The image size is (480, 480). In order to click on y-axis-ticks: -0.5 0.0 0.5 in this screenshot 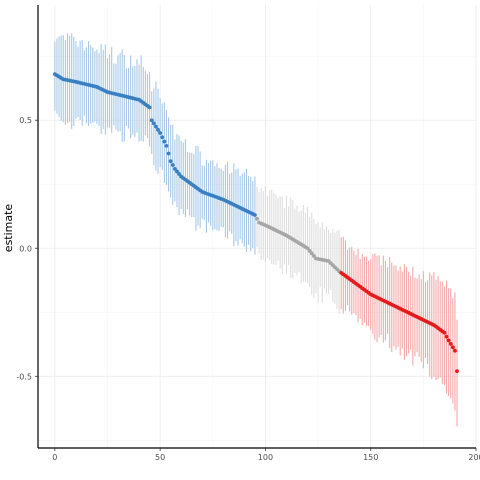, I will do `click(27, 248)`.